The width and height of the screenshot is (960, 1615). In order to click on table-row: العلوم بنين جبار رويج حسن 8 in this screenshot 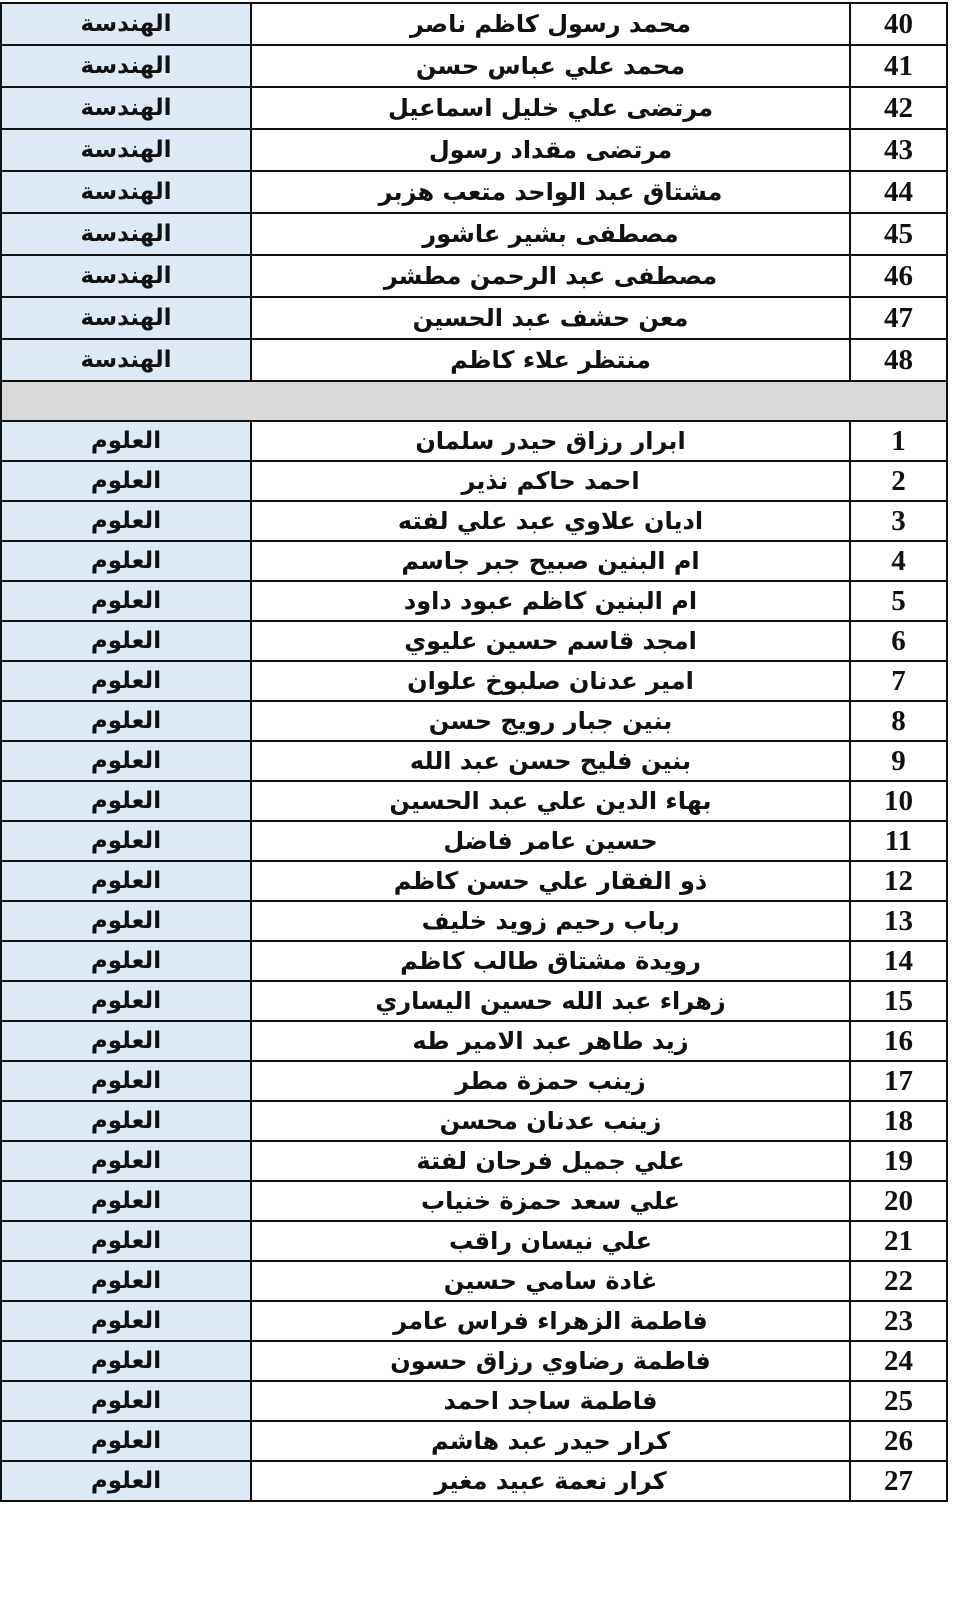, I will do `click(474, 721)`.